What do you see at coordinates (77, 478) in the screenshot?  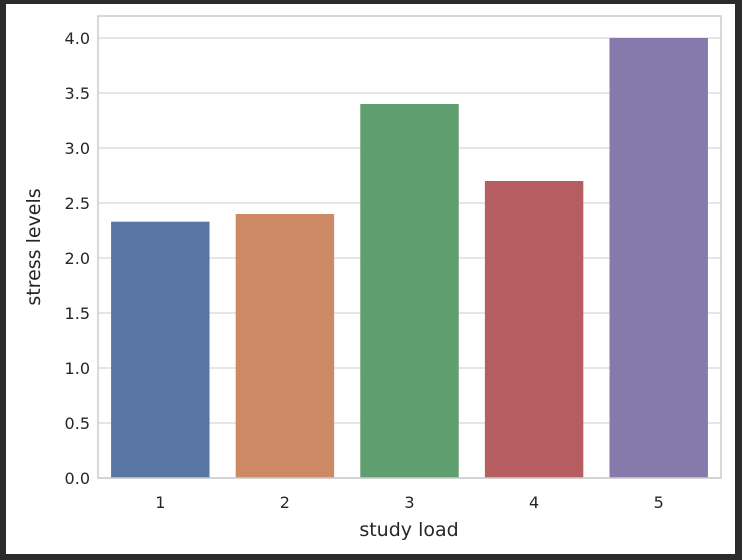 I see `y-tick-label: 0.0` at bounding box center [77, 478].